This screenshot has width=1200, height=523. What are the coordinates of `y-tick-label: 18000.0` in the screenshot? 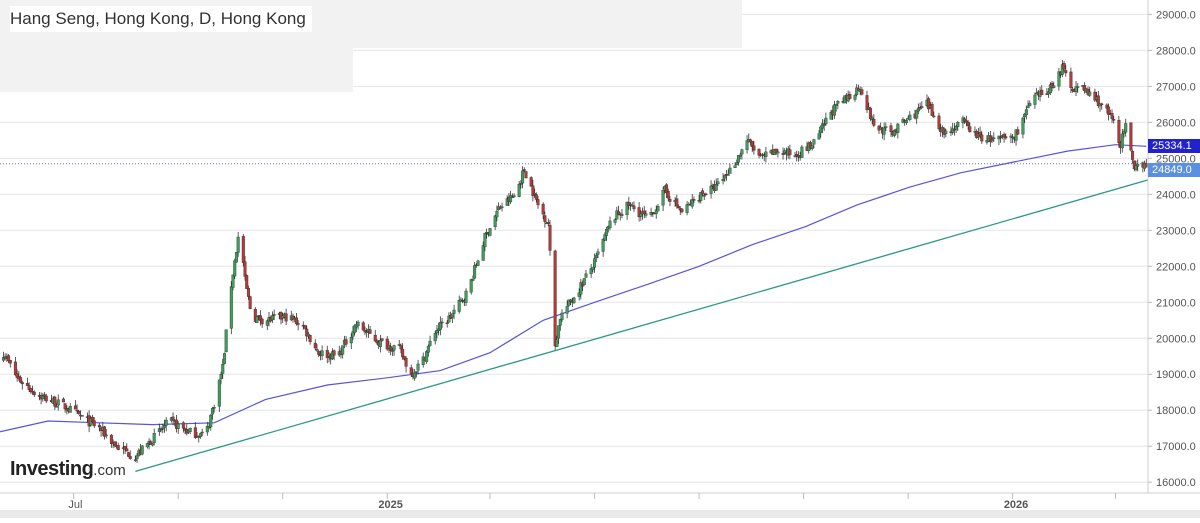 It's located at (1176, 411).